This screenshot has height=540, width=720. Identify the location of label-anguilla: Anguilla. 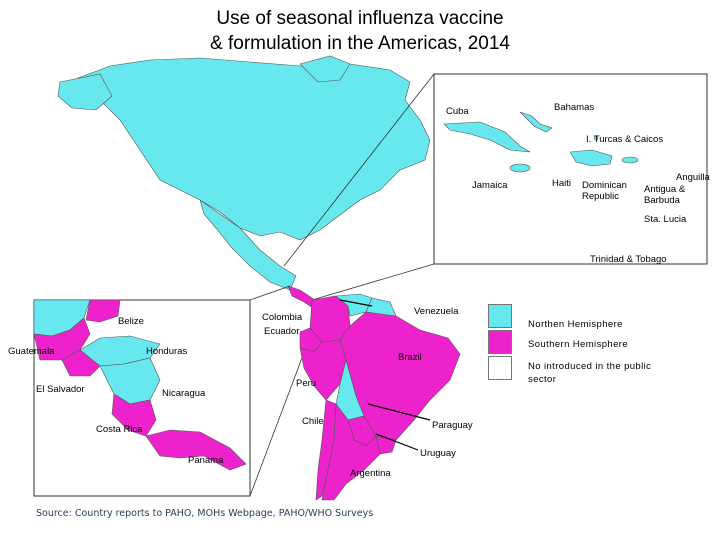
(693, 177).